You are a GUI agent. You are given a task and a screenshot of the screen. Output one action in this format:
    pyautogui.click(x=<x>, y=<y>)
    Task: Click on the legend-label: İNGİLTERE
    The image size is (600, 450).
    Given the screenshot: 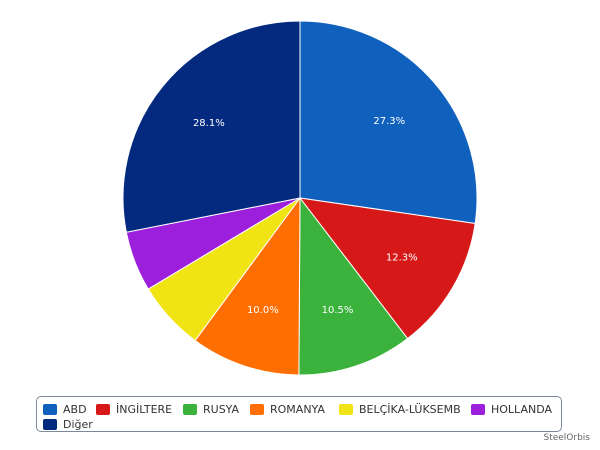 What is the action you would take?
    pyautogui.click(x=144, y=409)
    